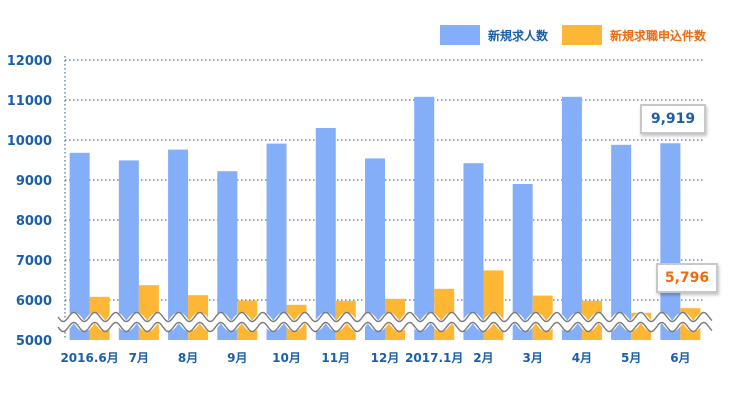 Image resolution: width=740 pixels, height=400 pixels. I want to click on x-tick-label: 10月, so click(286, 358).